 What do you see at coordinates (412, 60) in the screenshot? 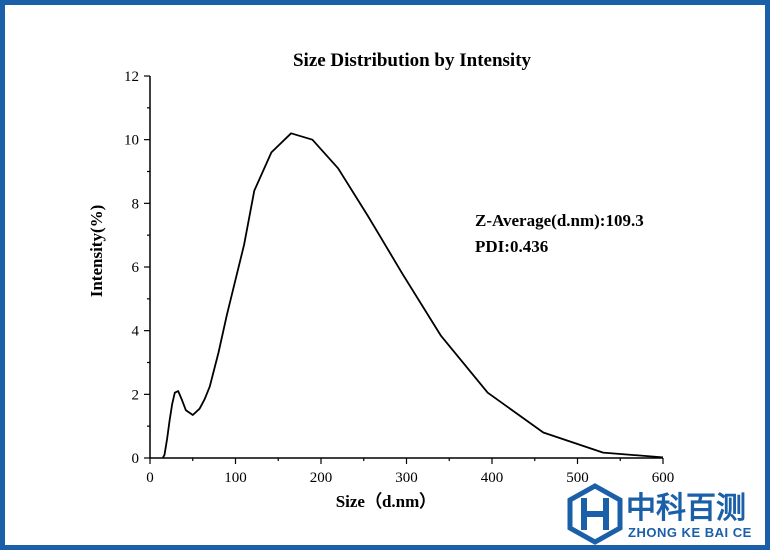
I see `chart-title: Size Distribution by Intensity` at bounding box center [412, 60].